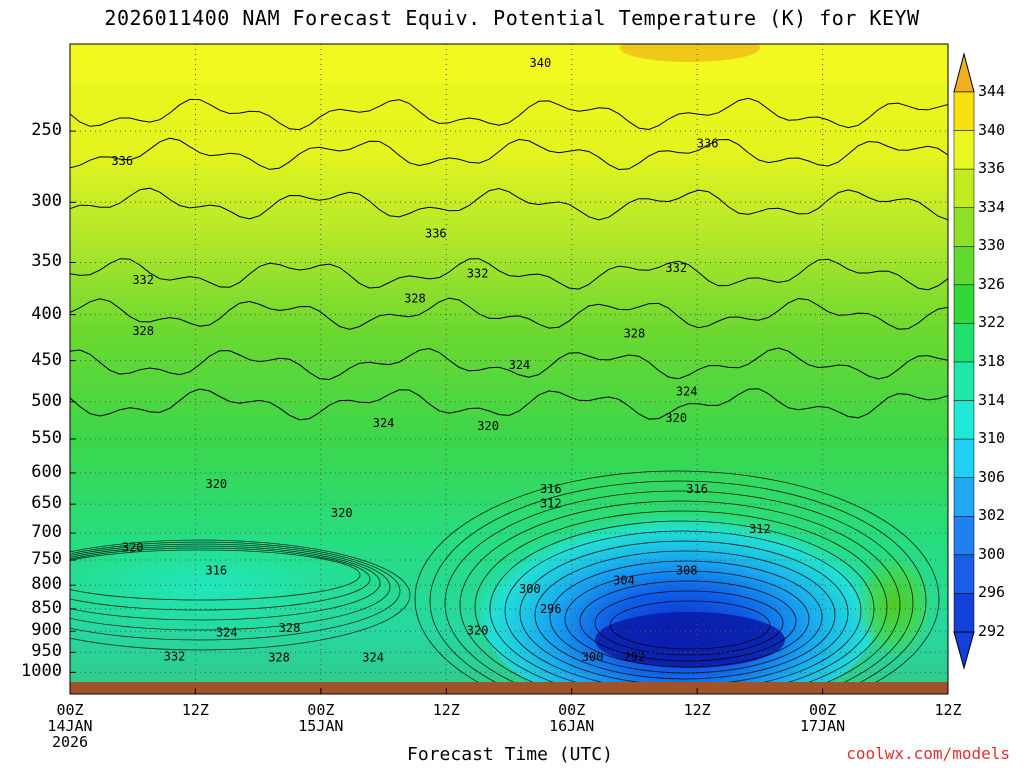 The image size is (1024, 768). Describe the element at coordinates (635, 657) in the screenshot. I see `contour-label: 292` at that location.